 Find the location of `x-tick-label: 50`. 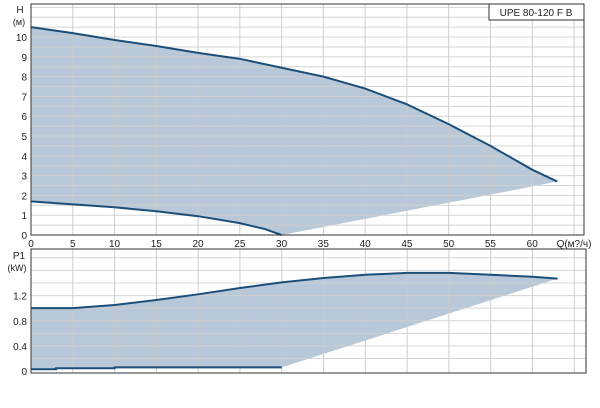

x-tick-label: 50 is located at coordinates (449, 244).